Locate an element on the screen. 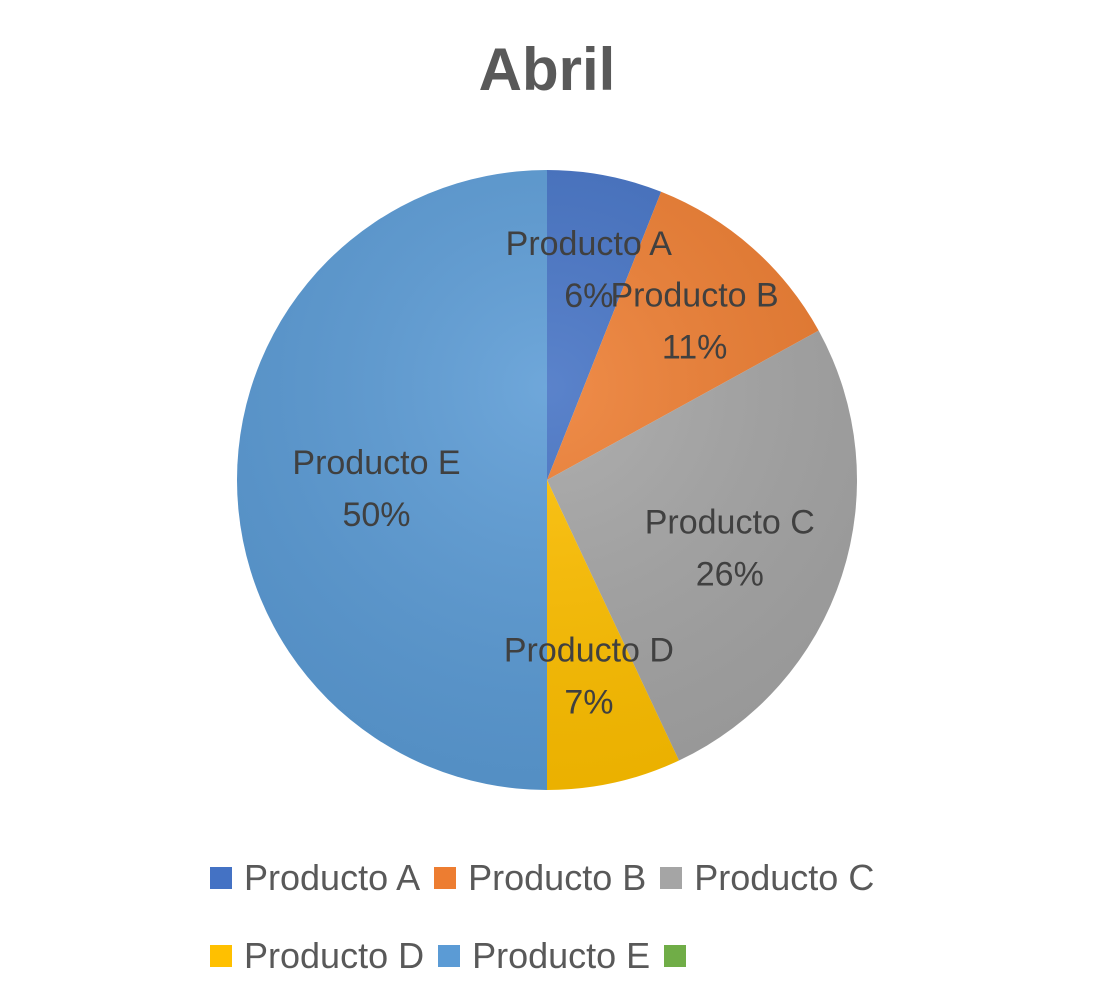 This screenshot has height=998, width=1107. slice-label-percent: 6% is located at coordinates (588, 296).